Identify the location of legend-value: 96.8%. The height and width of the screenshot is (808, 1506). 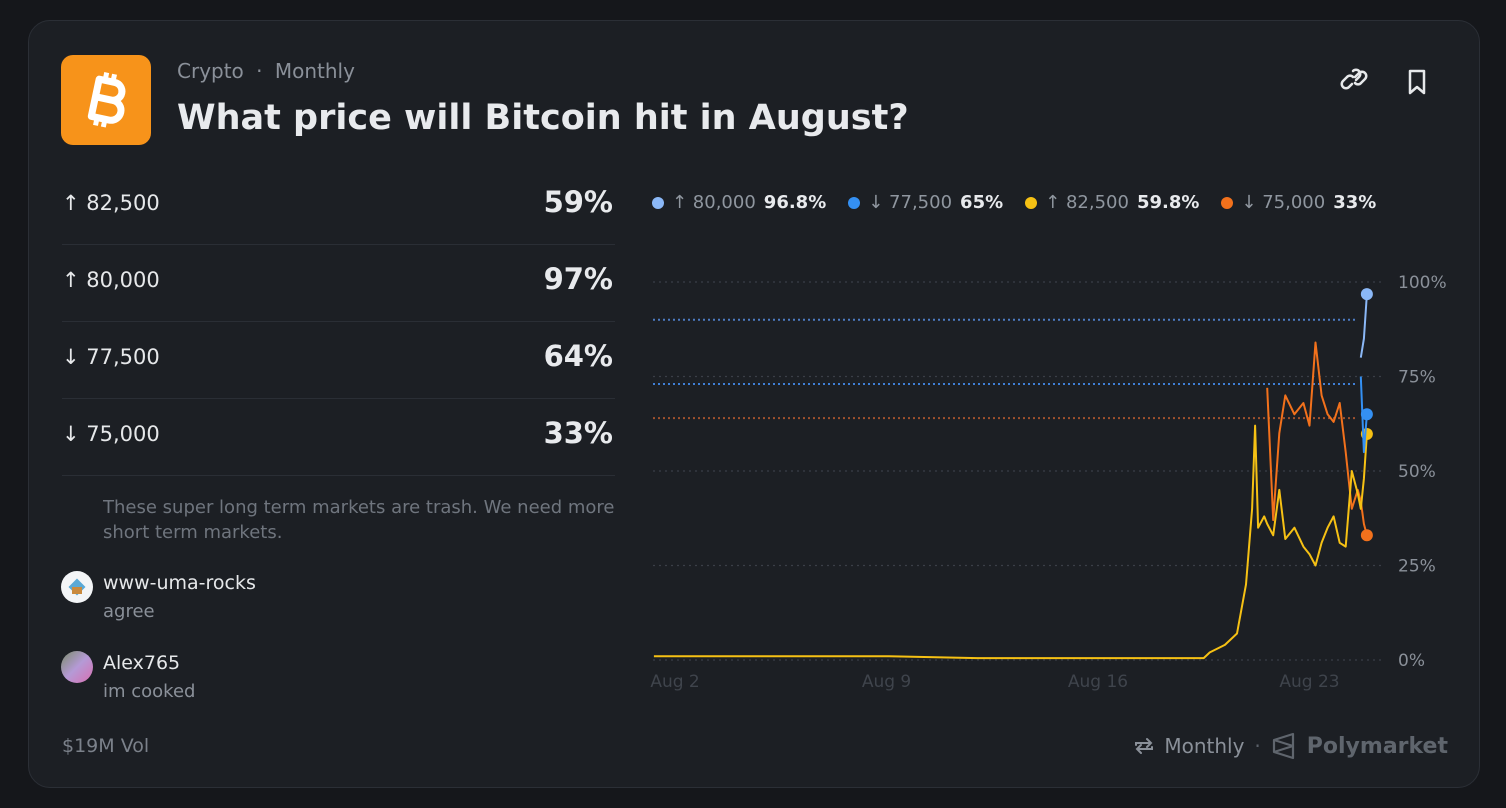
(795, 202).